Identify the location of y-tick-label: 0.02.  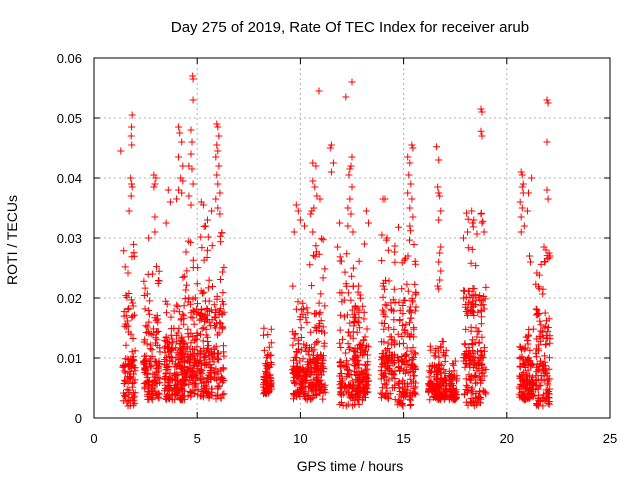
(69, 298).